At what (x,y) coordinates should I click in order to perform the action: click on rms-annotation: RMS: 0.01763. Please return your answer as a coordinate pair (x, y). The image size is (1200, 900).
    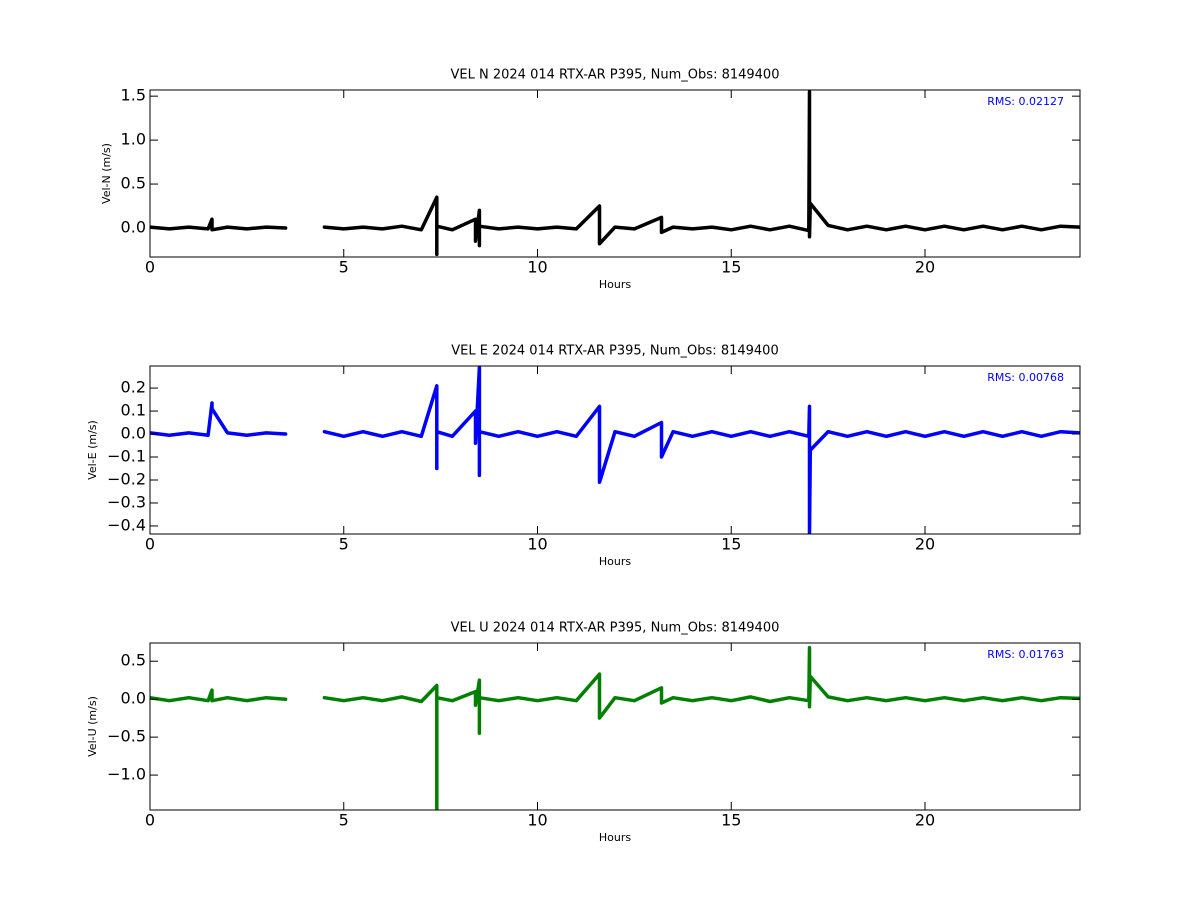
    Looking at the image, I should click on (1025, 654).